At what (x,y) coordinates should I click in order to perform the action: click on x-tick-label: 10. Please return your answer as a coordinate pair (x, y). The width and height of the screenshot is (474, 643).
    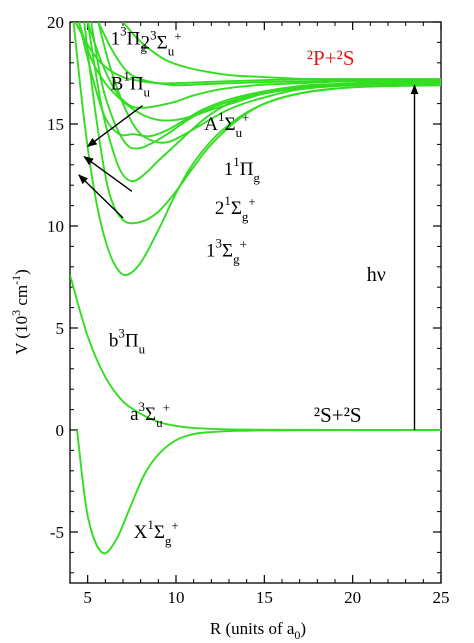
    Looking at the image, I should click on (176, 597).